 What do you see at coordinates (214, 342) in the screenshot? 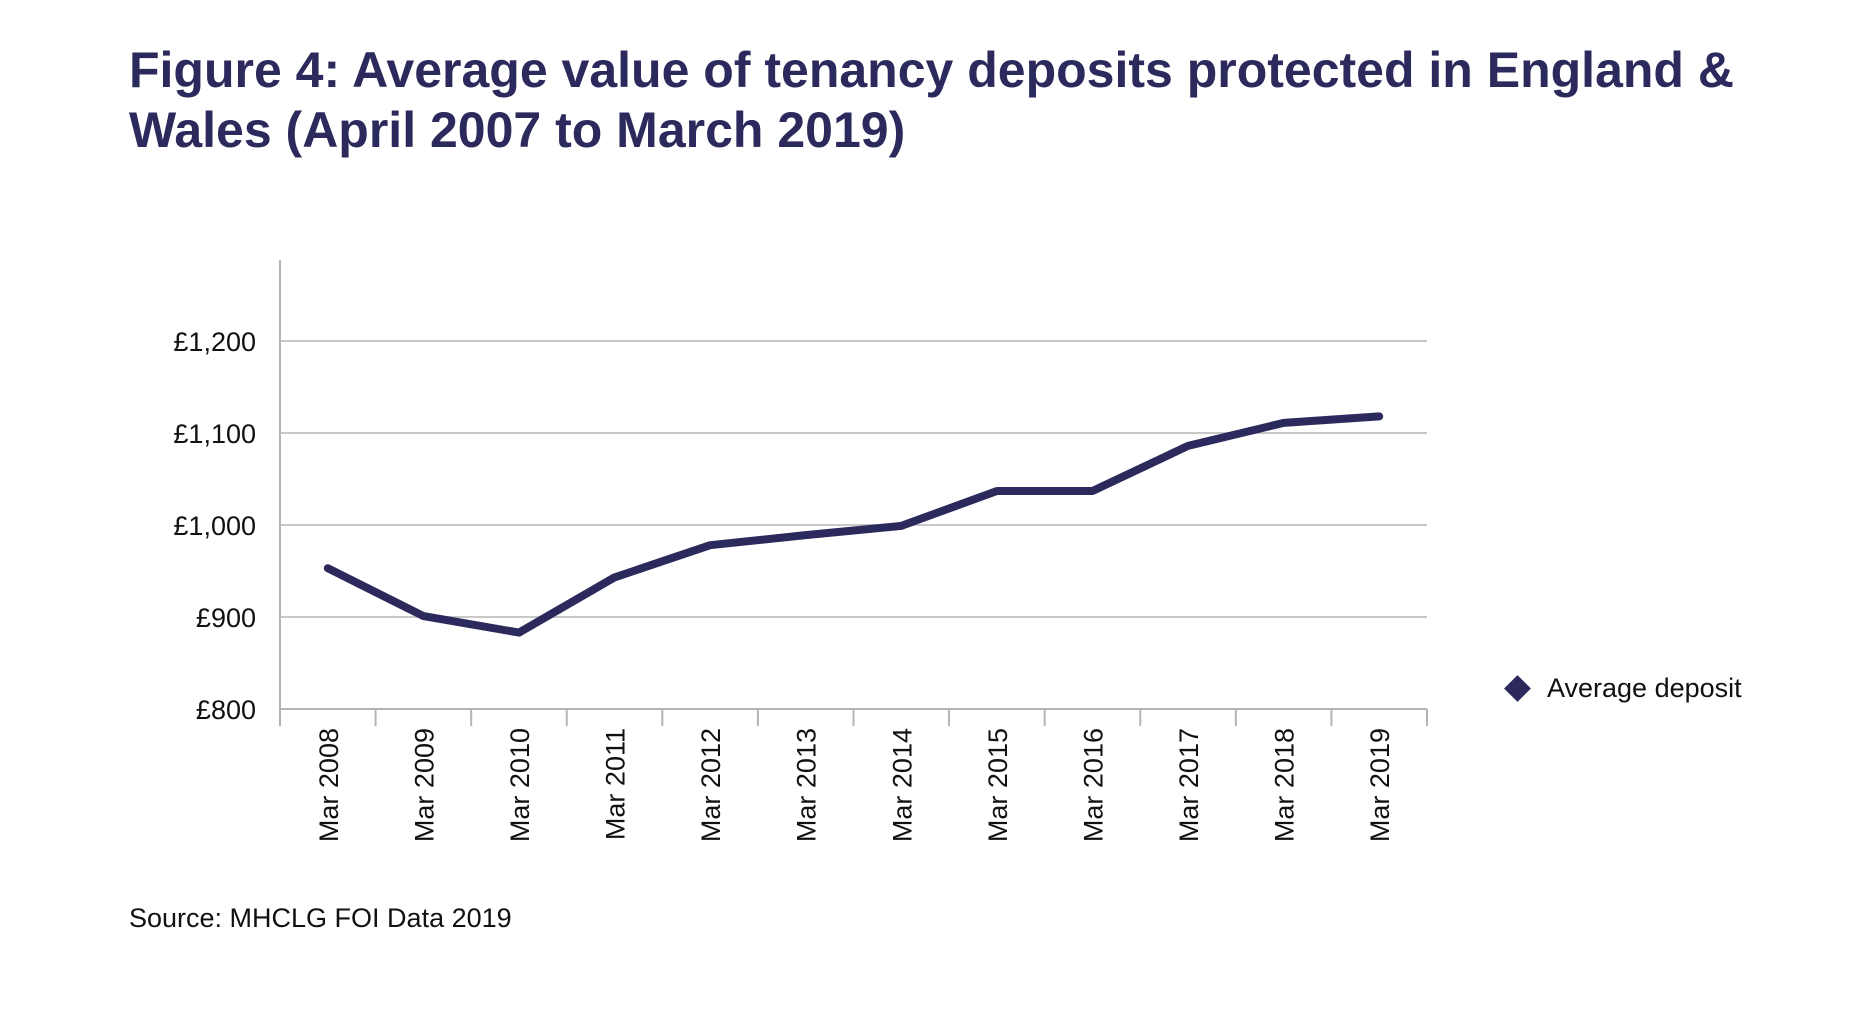
I see `y-tick-label: £1,200` at bounding box center [214, 342].